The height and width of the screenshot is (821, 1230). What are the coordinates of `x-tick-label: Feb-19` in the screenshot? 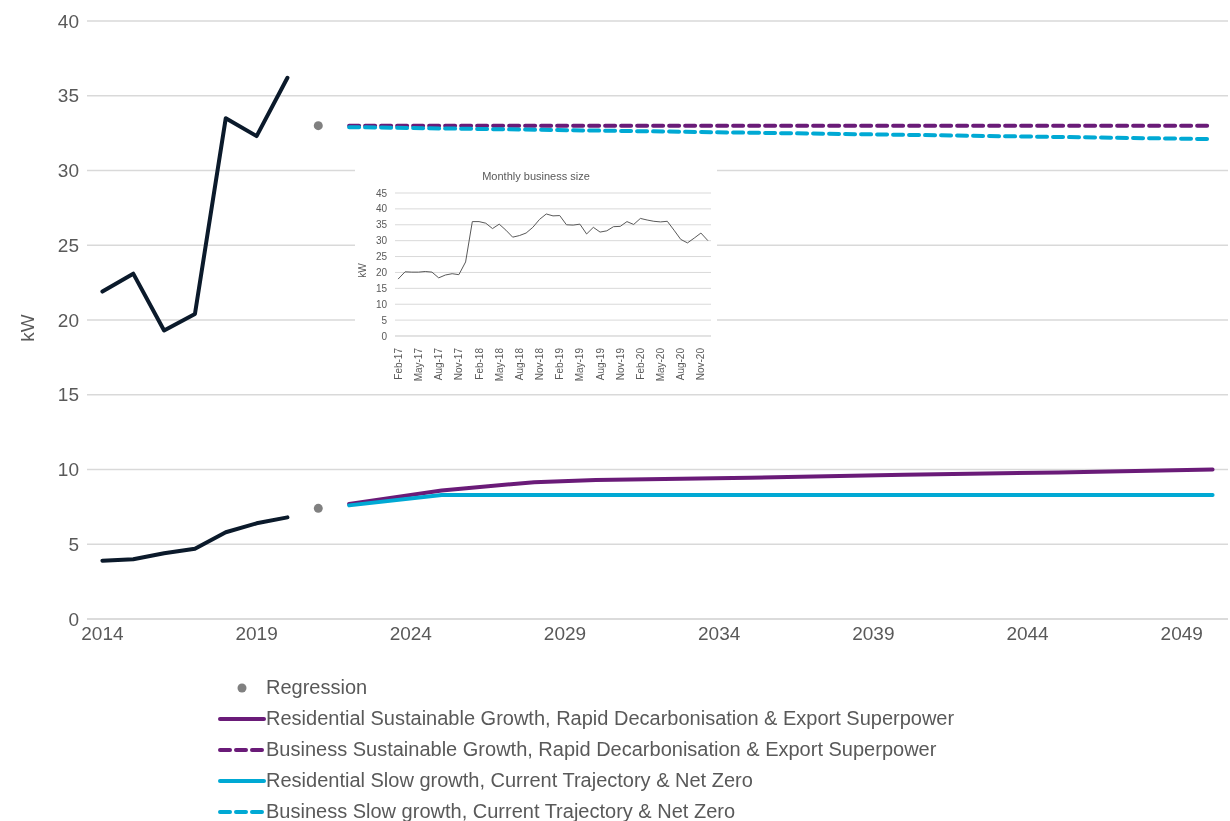 It's located at (560, 363).